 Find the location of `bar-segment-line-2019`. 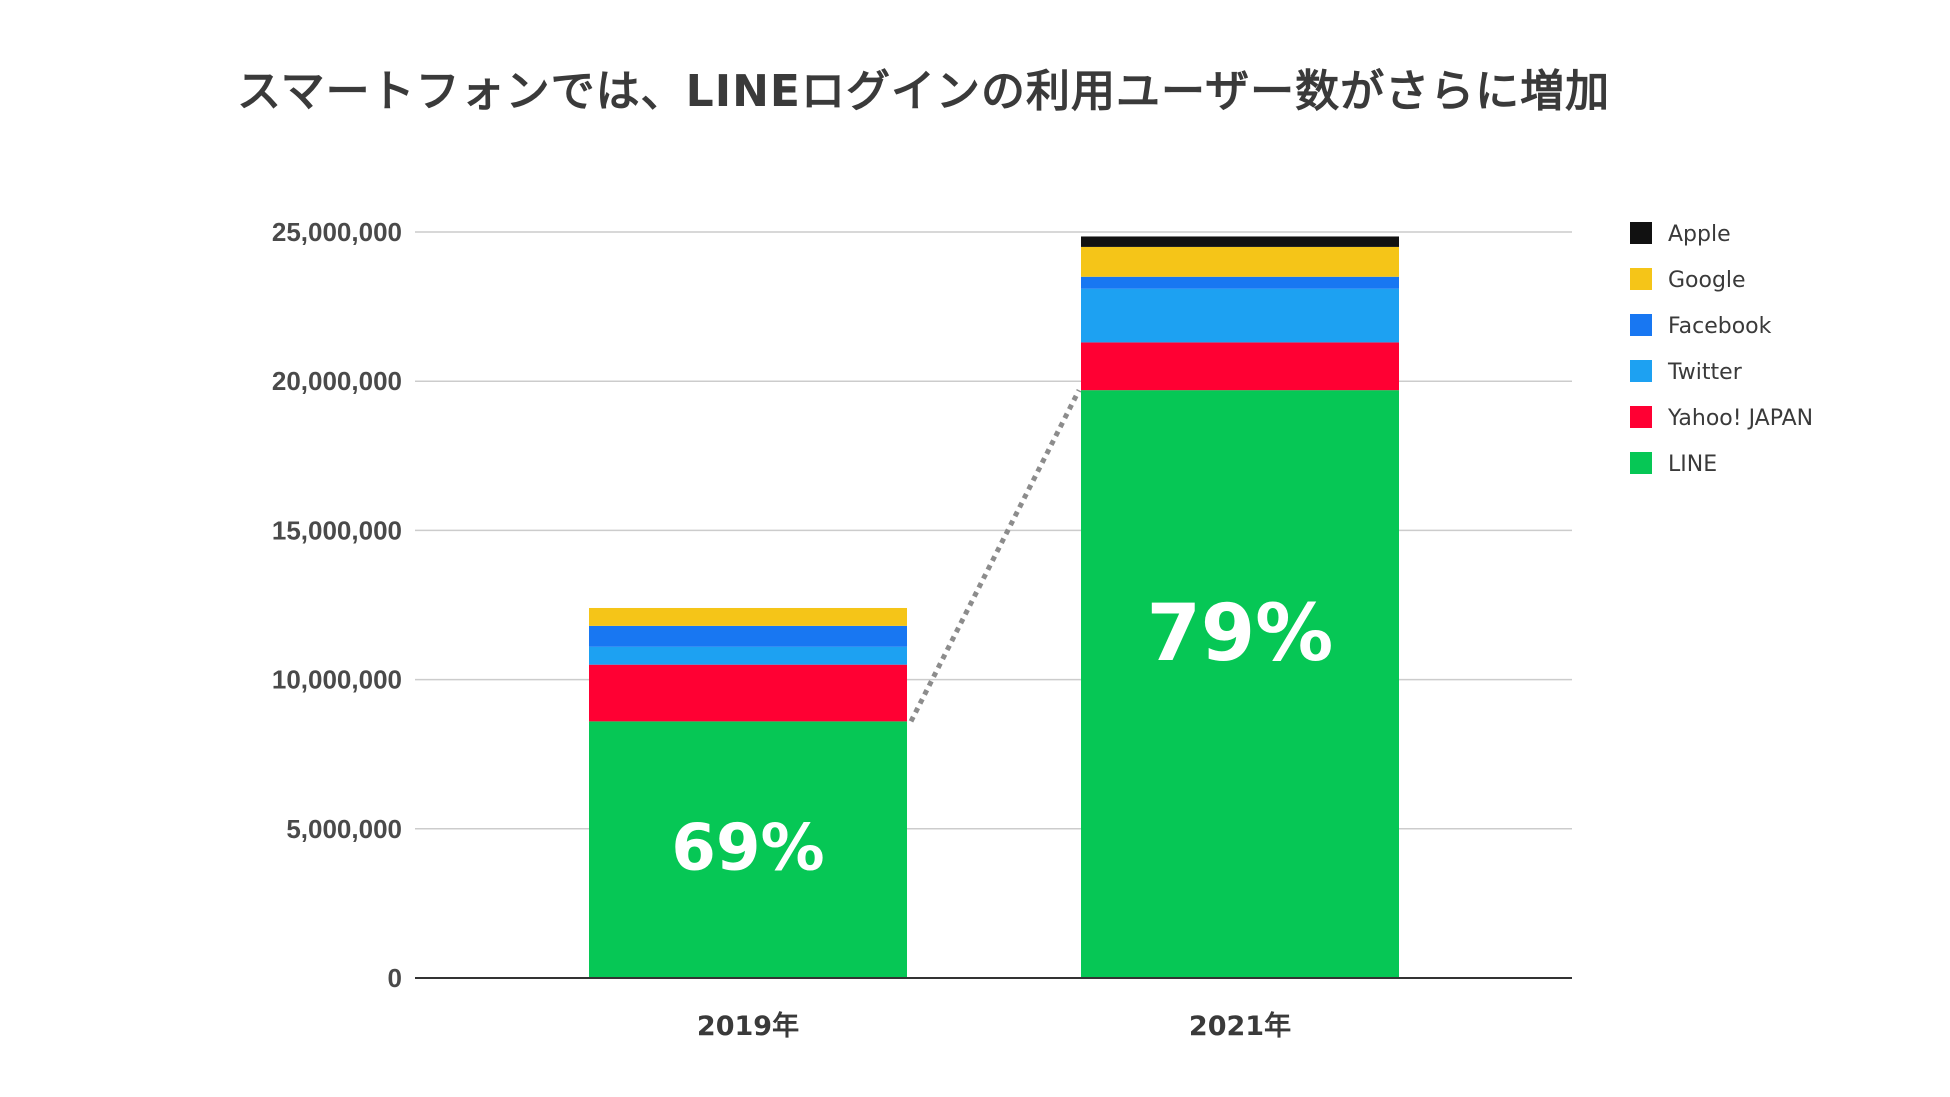

bar-segment-line-2019 is located at coordinates (748, 849).